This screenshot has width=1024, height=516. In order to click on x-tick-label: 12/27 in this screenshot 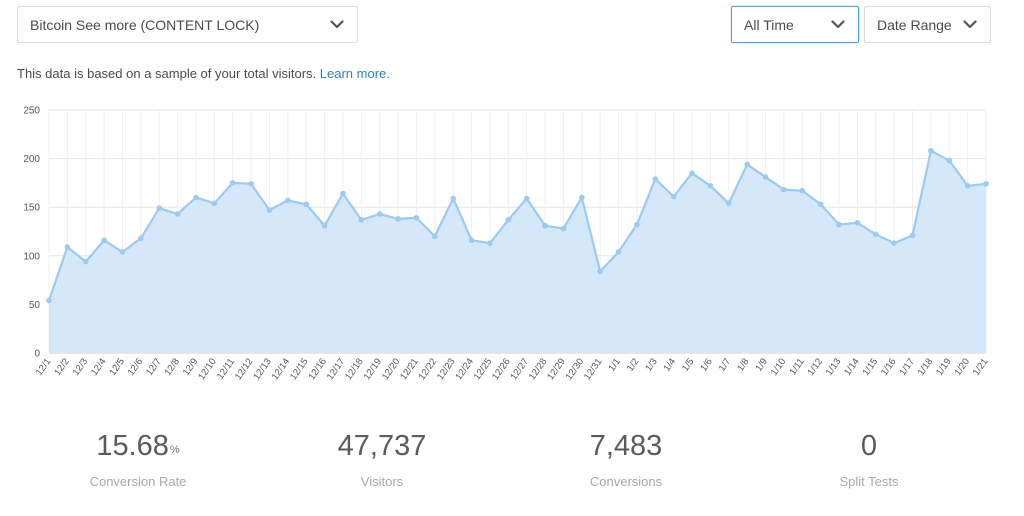, I will do `click(519, 369)`.